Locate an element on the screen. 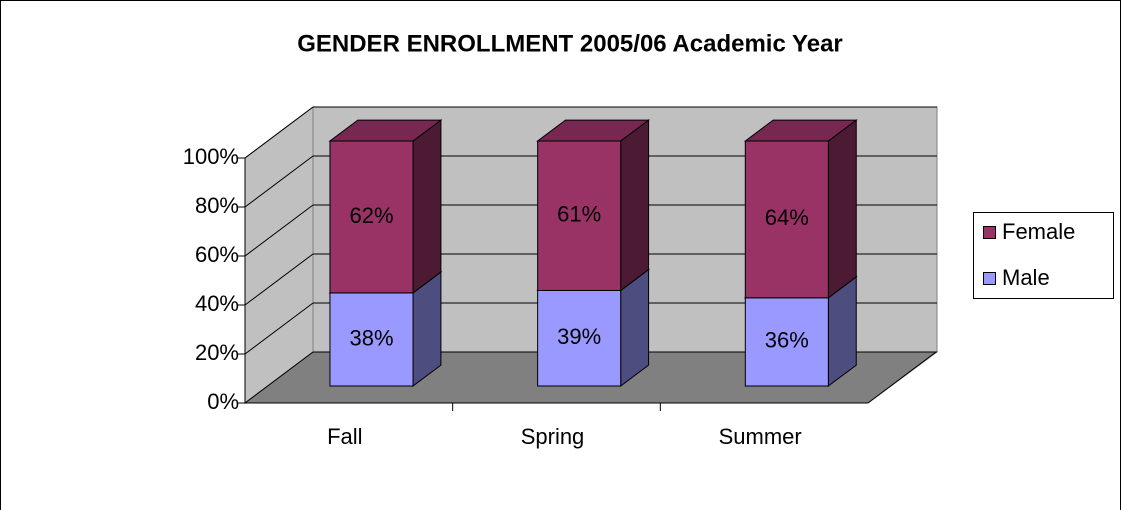 This screenshot has width=1121, height=510. data-label: 62% is located at coordinates (371, 215).